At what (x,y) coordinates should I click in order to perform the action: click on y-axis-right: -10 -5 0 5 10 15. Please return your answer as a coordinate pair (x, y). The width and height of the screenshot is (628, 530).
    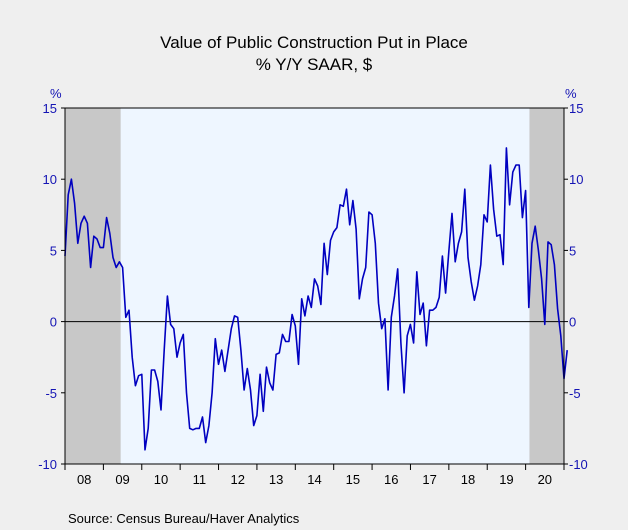
    Looking at the image, I should click on (576, 286).